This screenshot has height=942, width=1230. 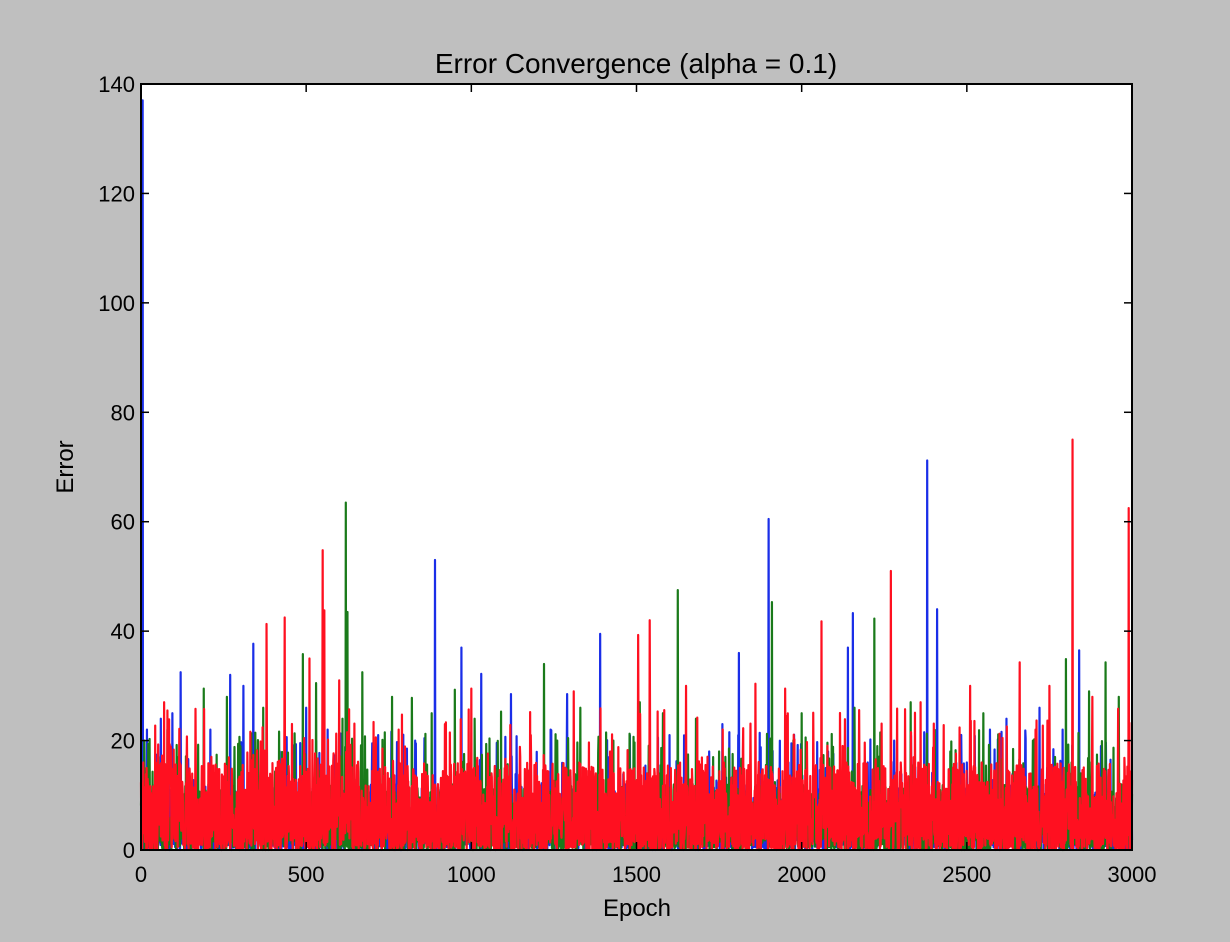 What do you see at coordinates (129, 850) in the screenshot?
I see `y-tick-label: 0` at bounding box center [129, 850].